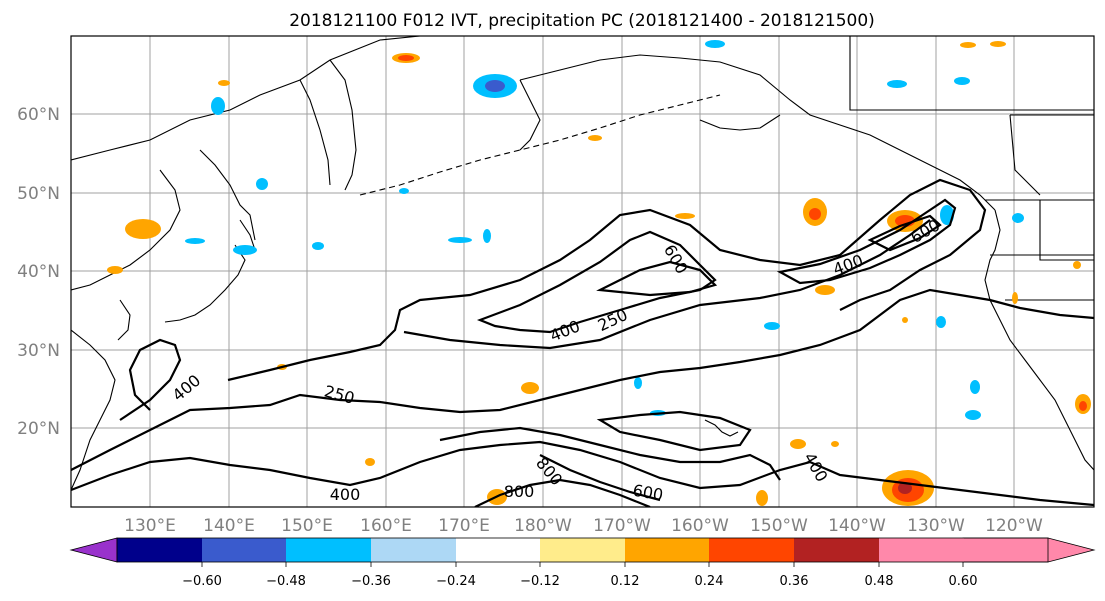  I want to click on lon-label: 120°W, so click(1014, 526).